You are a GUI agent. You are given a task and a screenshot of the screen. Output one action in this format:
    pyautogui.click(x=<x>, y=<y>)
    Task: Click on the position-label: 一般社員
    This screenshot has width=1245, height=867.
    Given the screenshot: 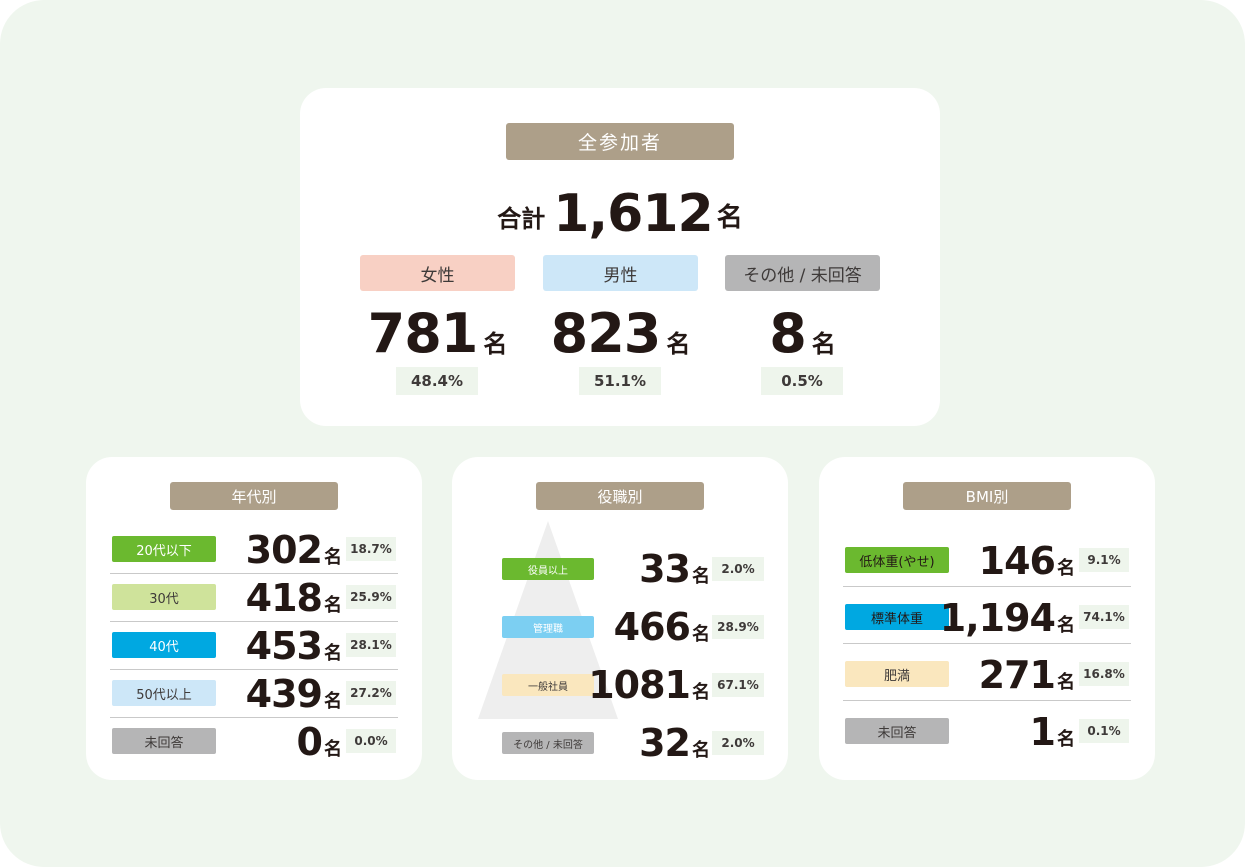 What is the action you would take?
    pyautogui.click(x=548, y=685)
    